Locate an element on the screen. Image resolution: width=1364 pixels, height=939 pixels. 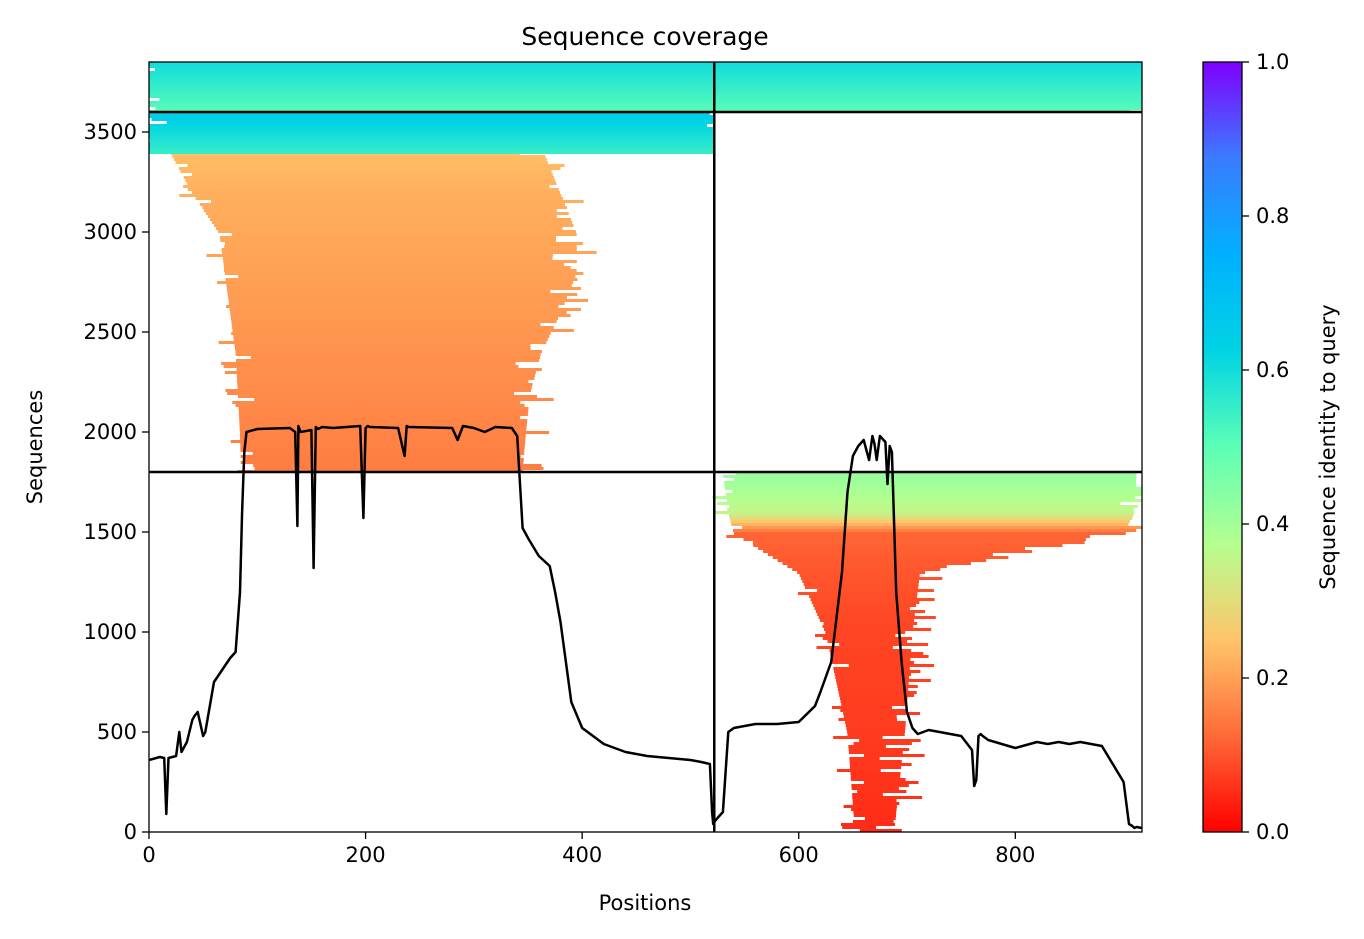
colorbar-tick-label: 1.0 is located at coordinates (1272, 62).